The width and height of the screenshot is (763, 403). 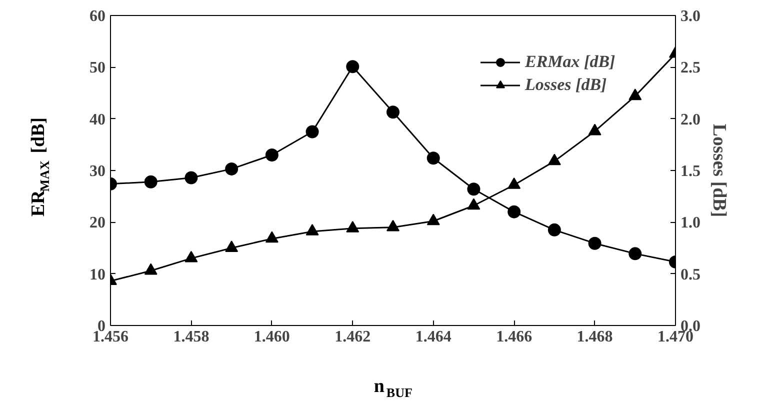 What do you see at coordinates (102, 326) in the screenshot?
I see `y-tick-label: 0` at bounding box center [102, 326].